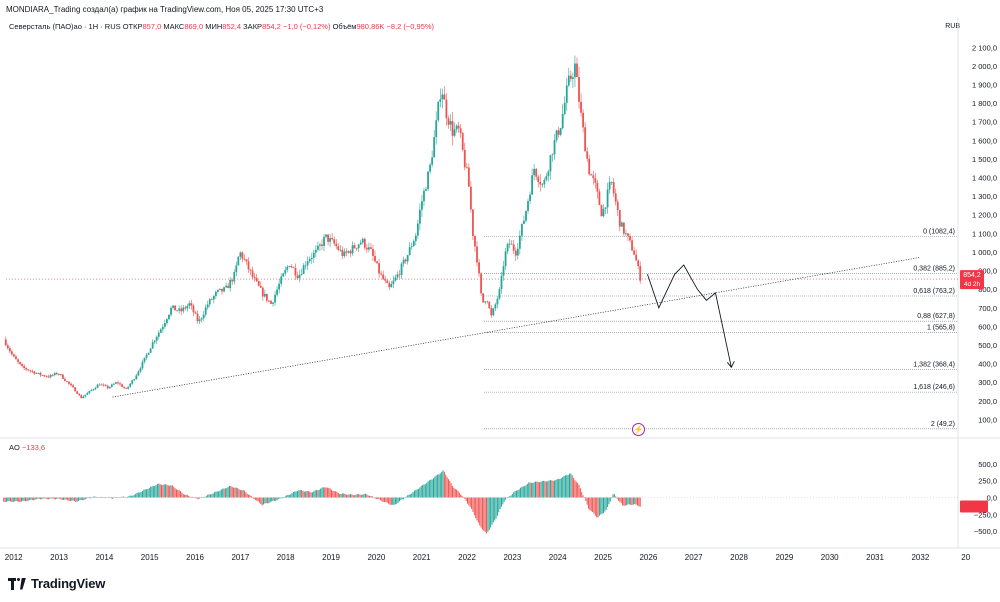 Image resolution: width=1000 pixels, height=602 pixels. I want to click on y-tick-label: 700,0, so click(987, 308).